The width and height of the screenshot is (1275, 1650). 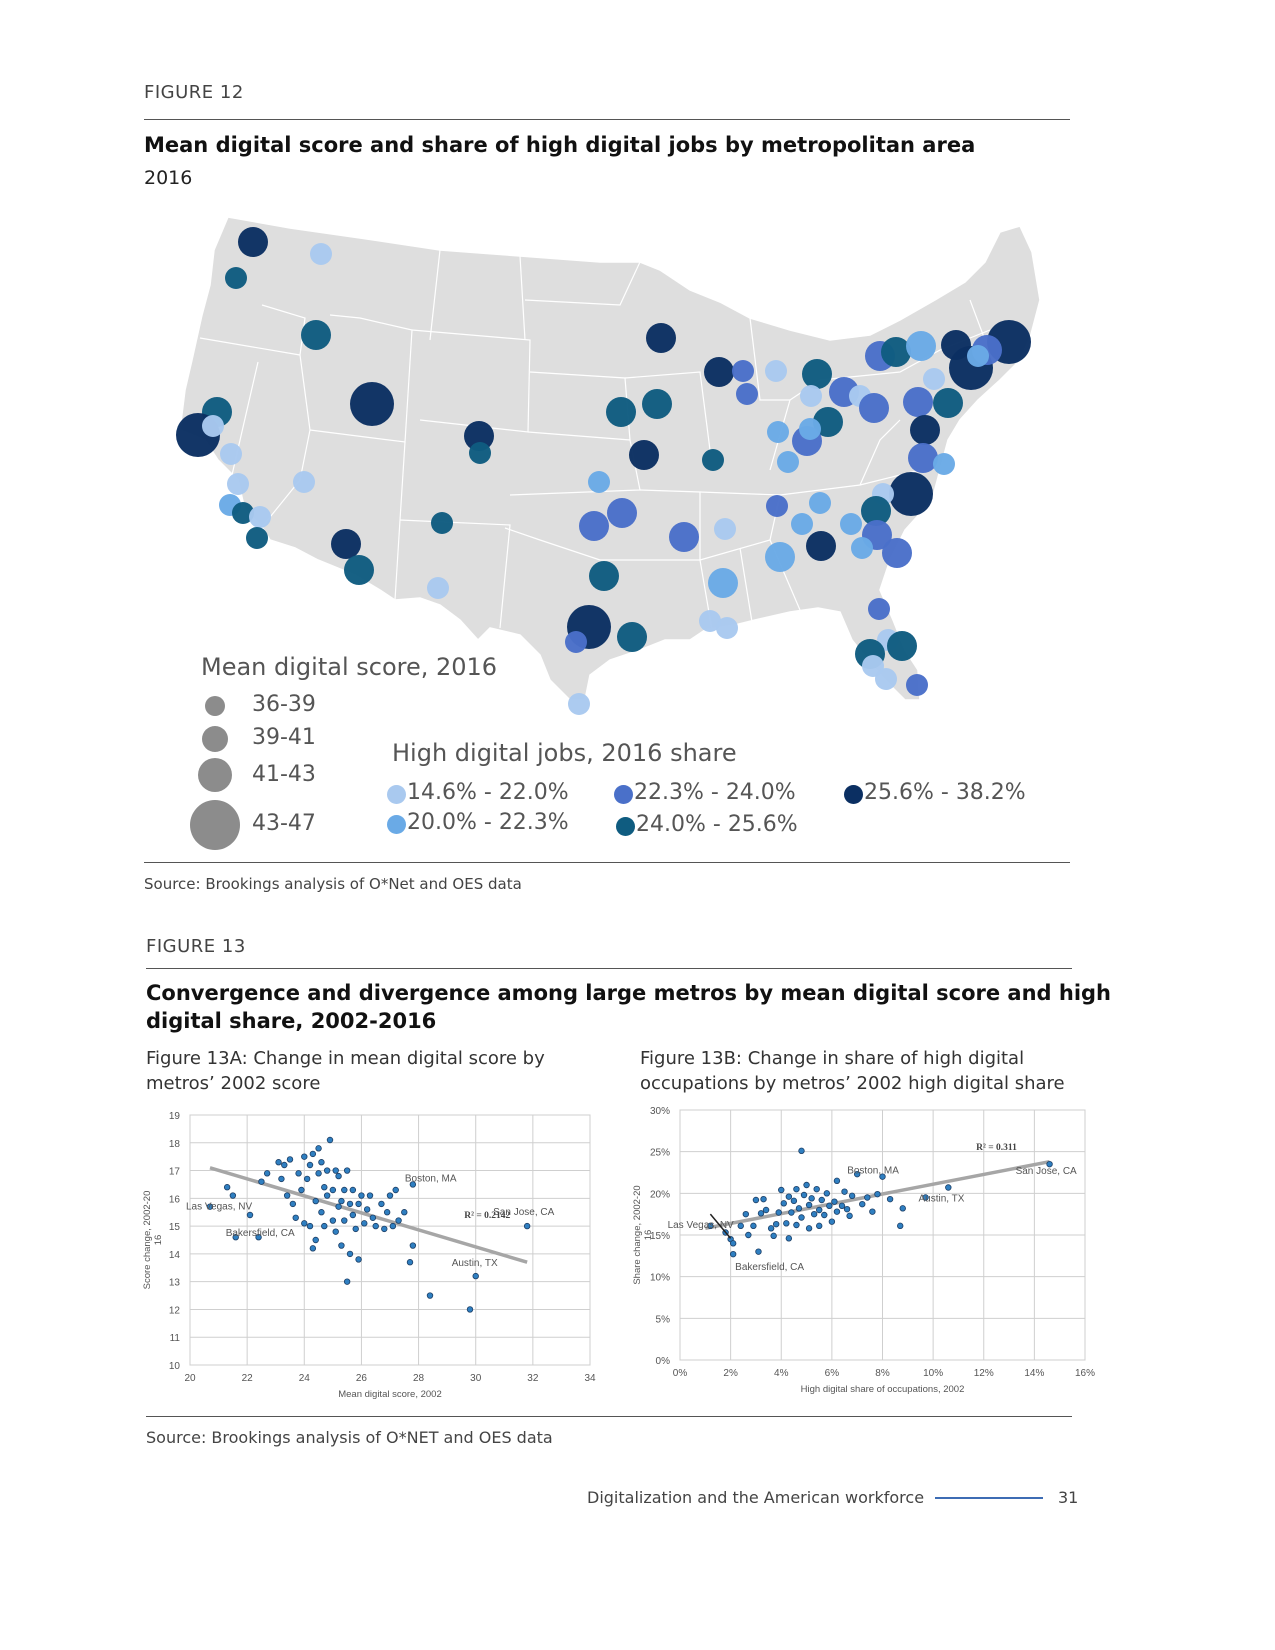 I want to click on x-tick-label: 4%, so click(x=781, y=1373).